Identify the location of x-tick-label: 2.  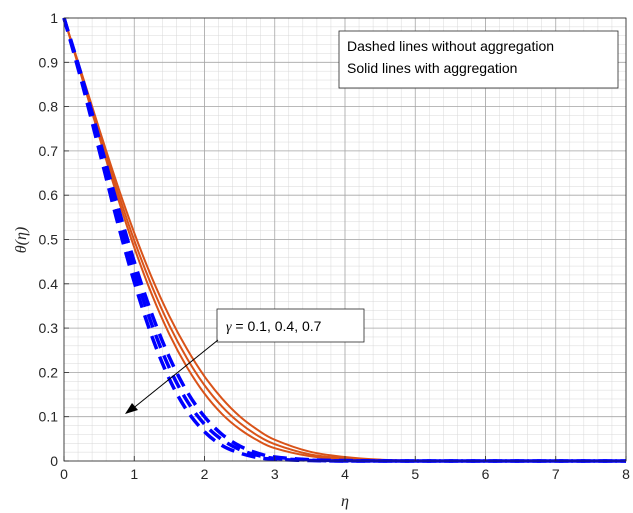
(205, 474).